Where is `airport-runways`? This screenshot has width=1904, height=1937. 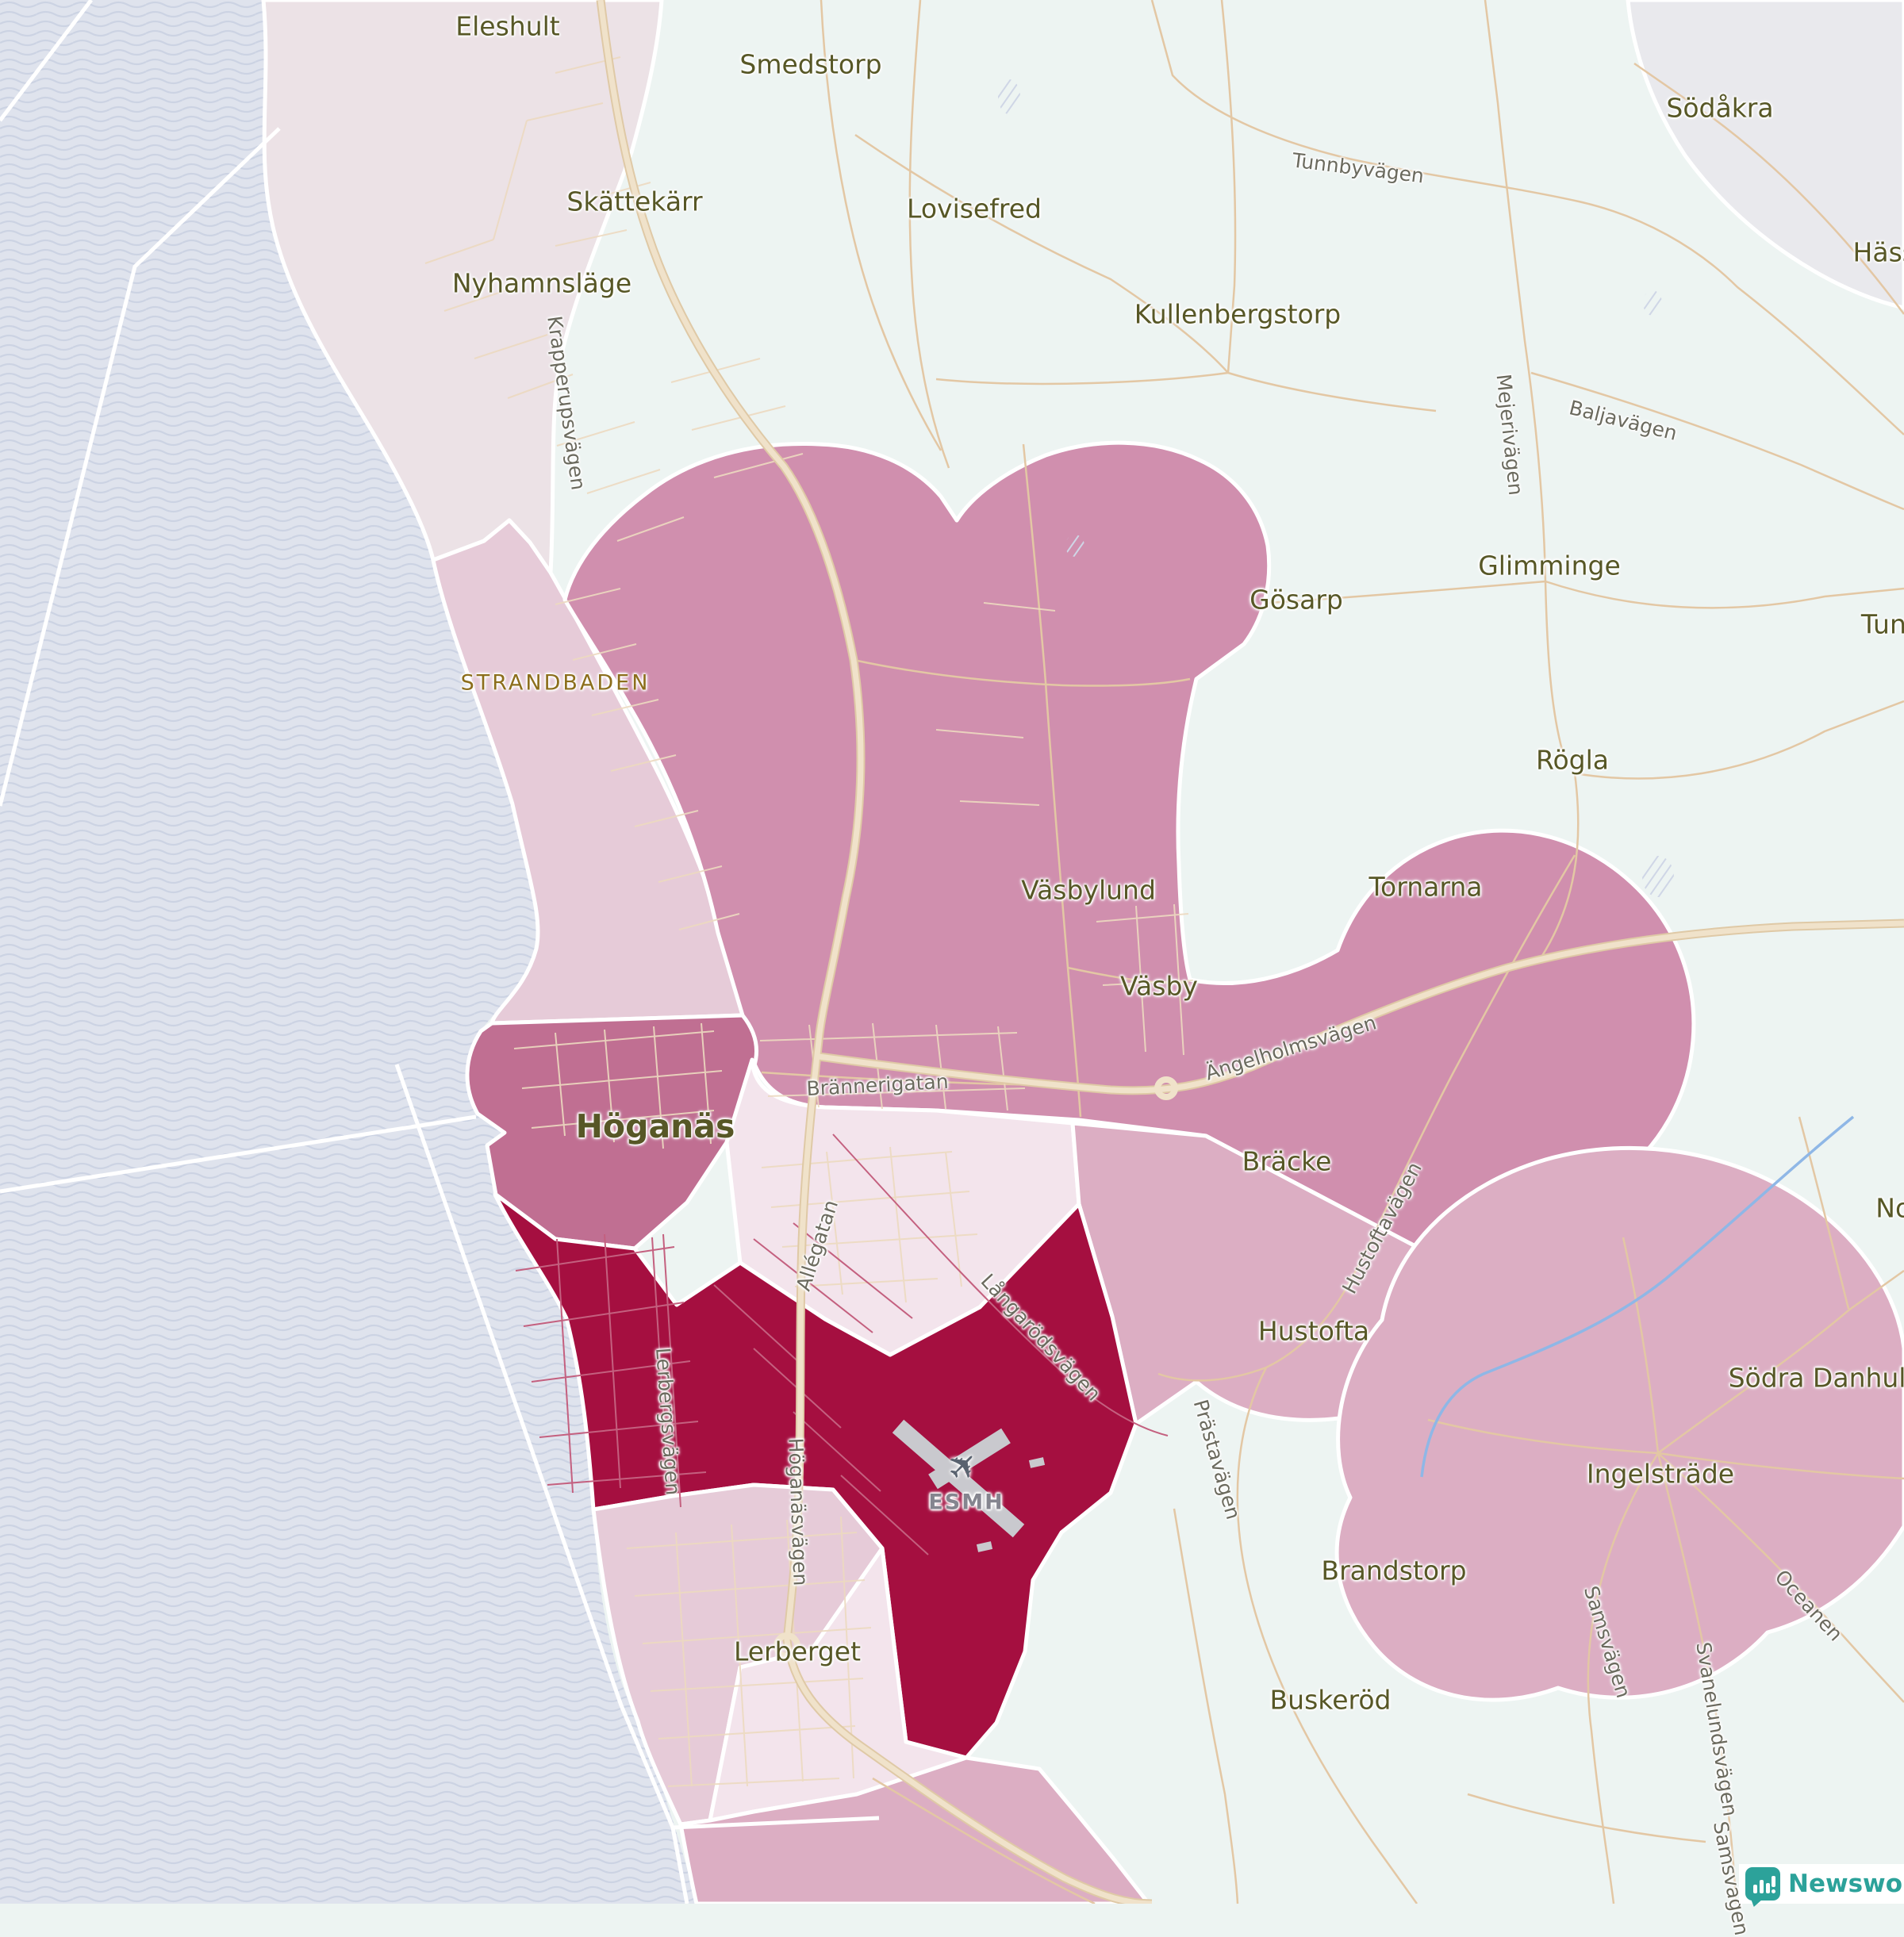
airport-runways is located at coordinates (969, 1485).